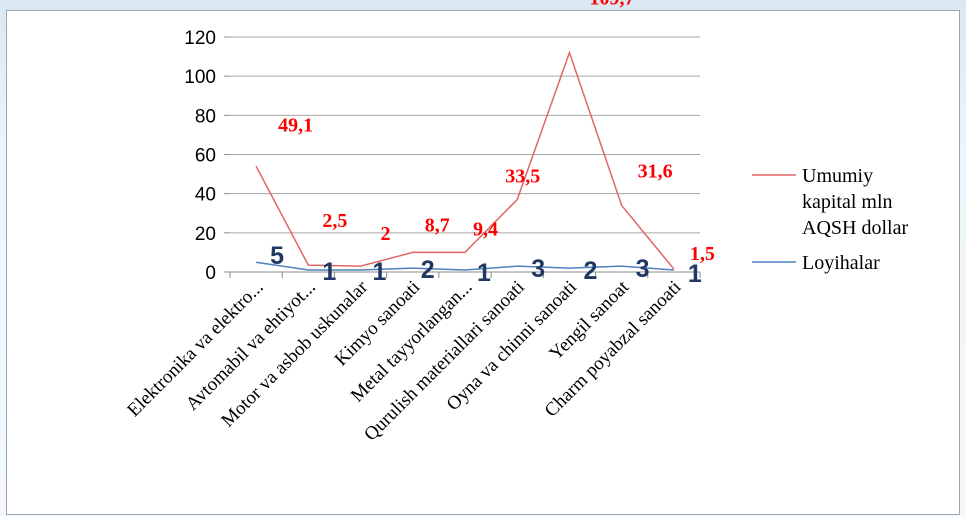  Describe the element at coordinates (205, 234) in the screenshot. I see `y-tick-label: 20` at that location.